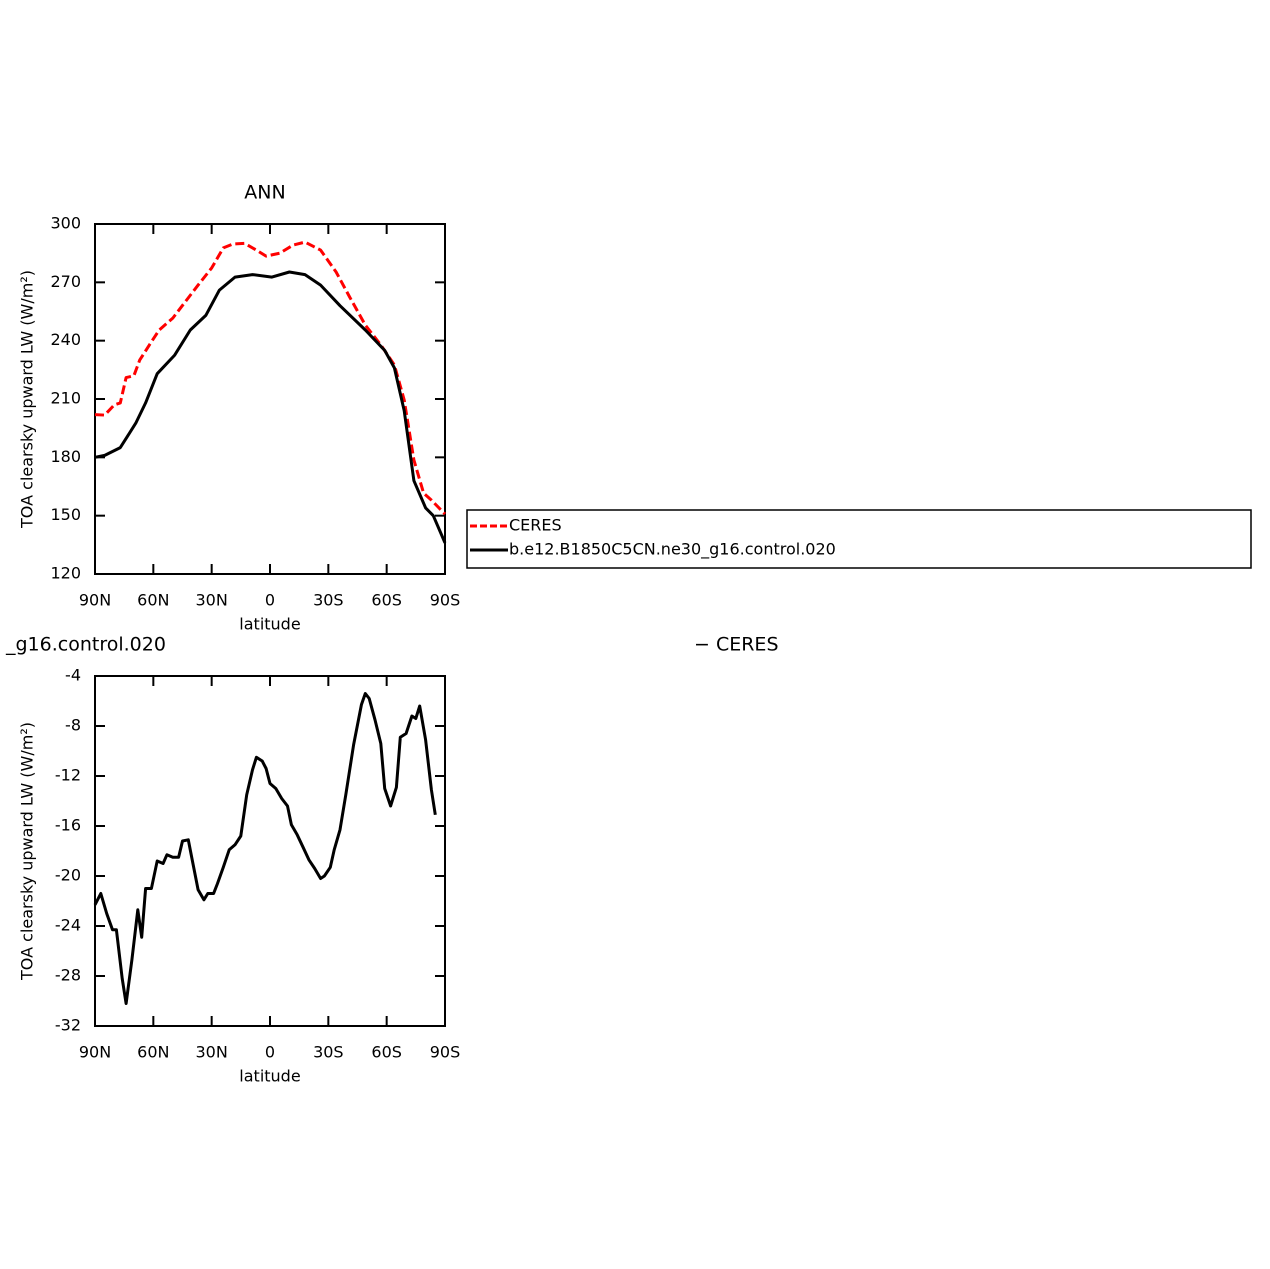  What do you see at coordinates (85, 645) in the screenshot?
I see `chart-title: _g16.control.020` at bounding box center [85, 645].